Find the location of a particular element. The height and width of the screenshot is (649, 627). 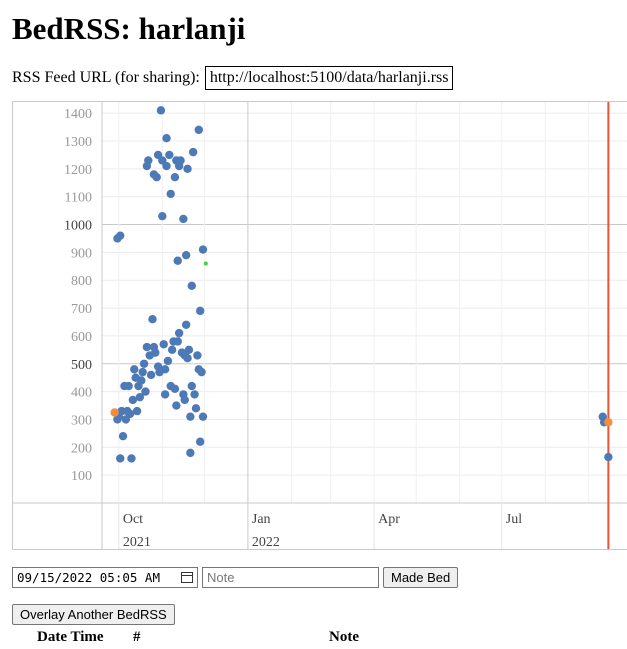

feed-url-value: http://localhost:5100/data/harlanji.rss is located at coordinates (329, 78).